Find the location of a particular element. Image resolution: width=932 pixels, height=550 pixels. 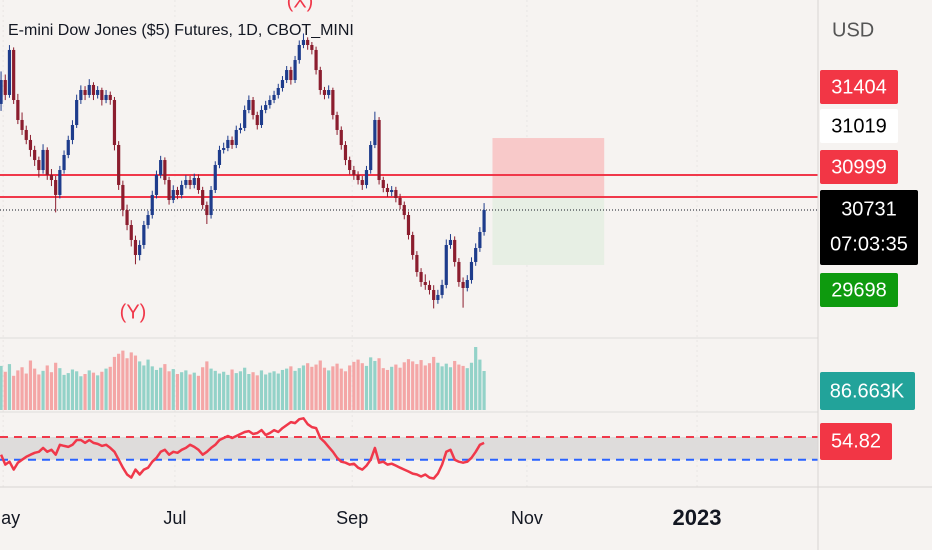

price-tag-label: 31404 is located at coordinates (859, 87).